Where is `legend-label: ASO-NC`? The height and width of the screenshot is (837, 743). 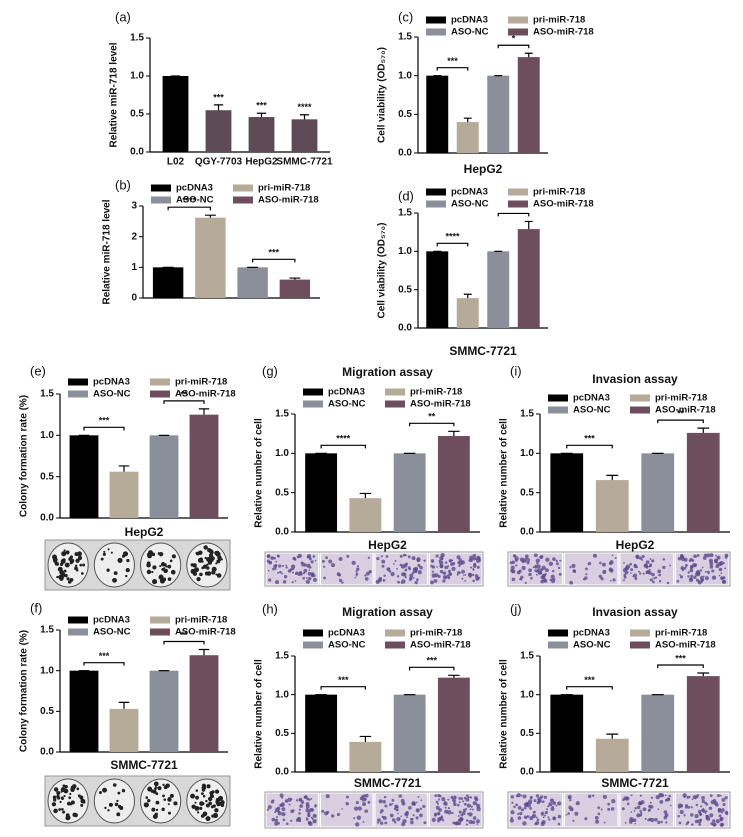
legend-label: ASO-NC is located at coordinates (112, 632).